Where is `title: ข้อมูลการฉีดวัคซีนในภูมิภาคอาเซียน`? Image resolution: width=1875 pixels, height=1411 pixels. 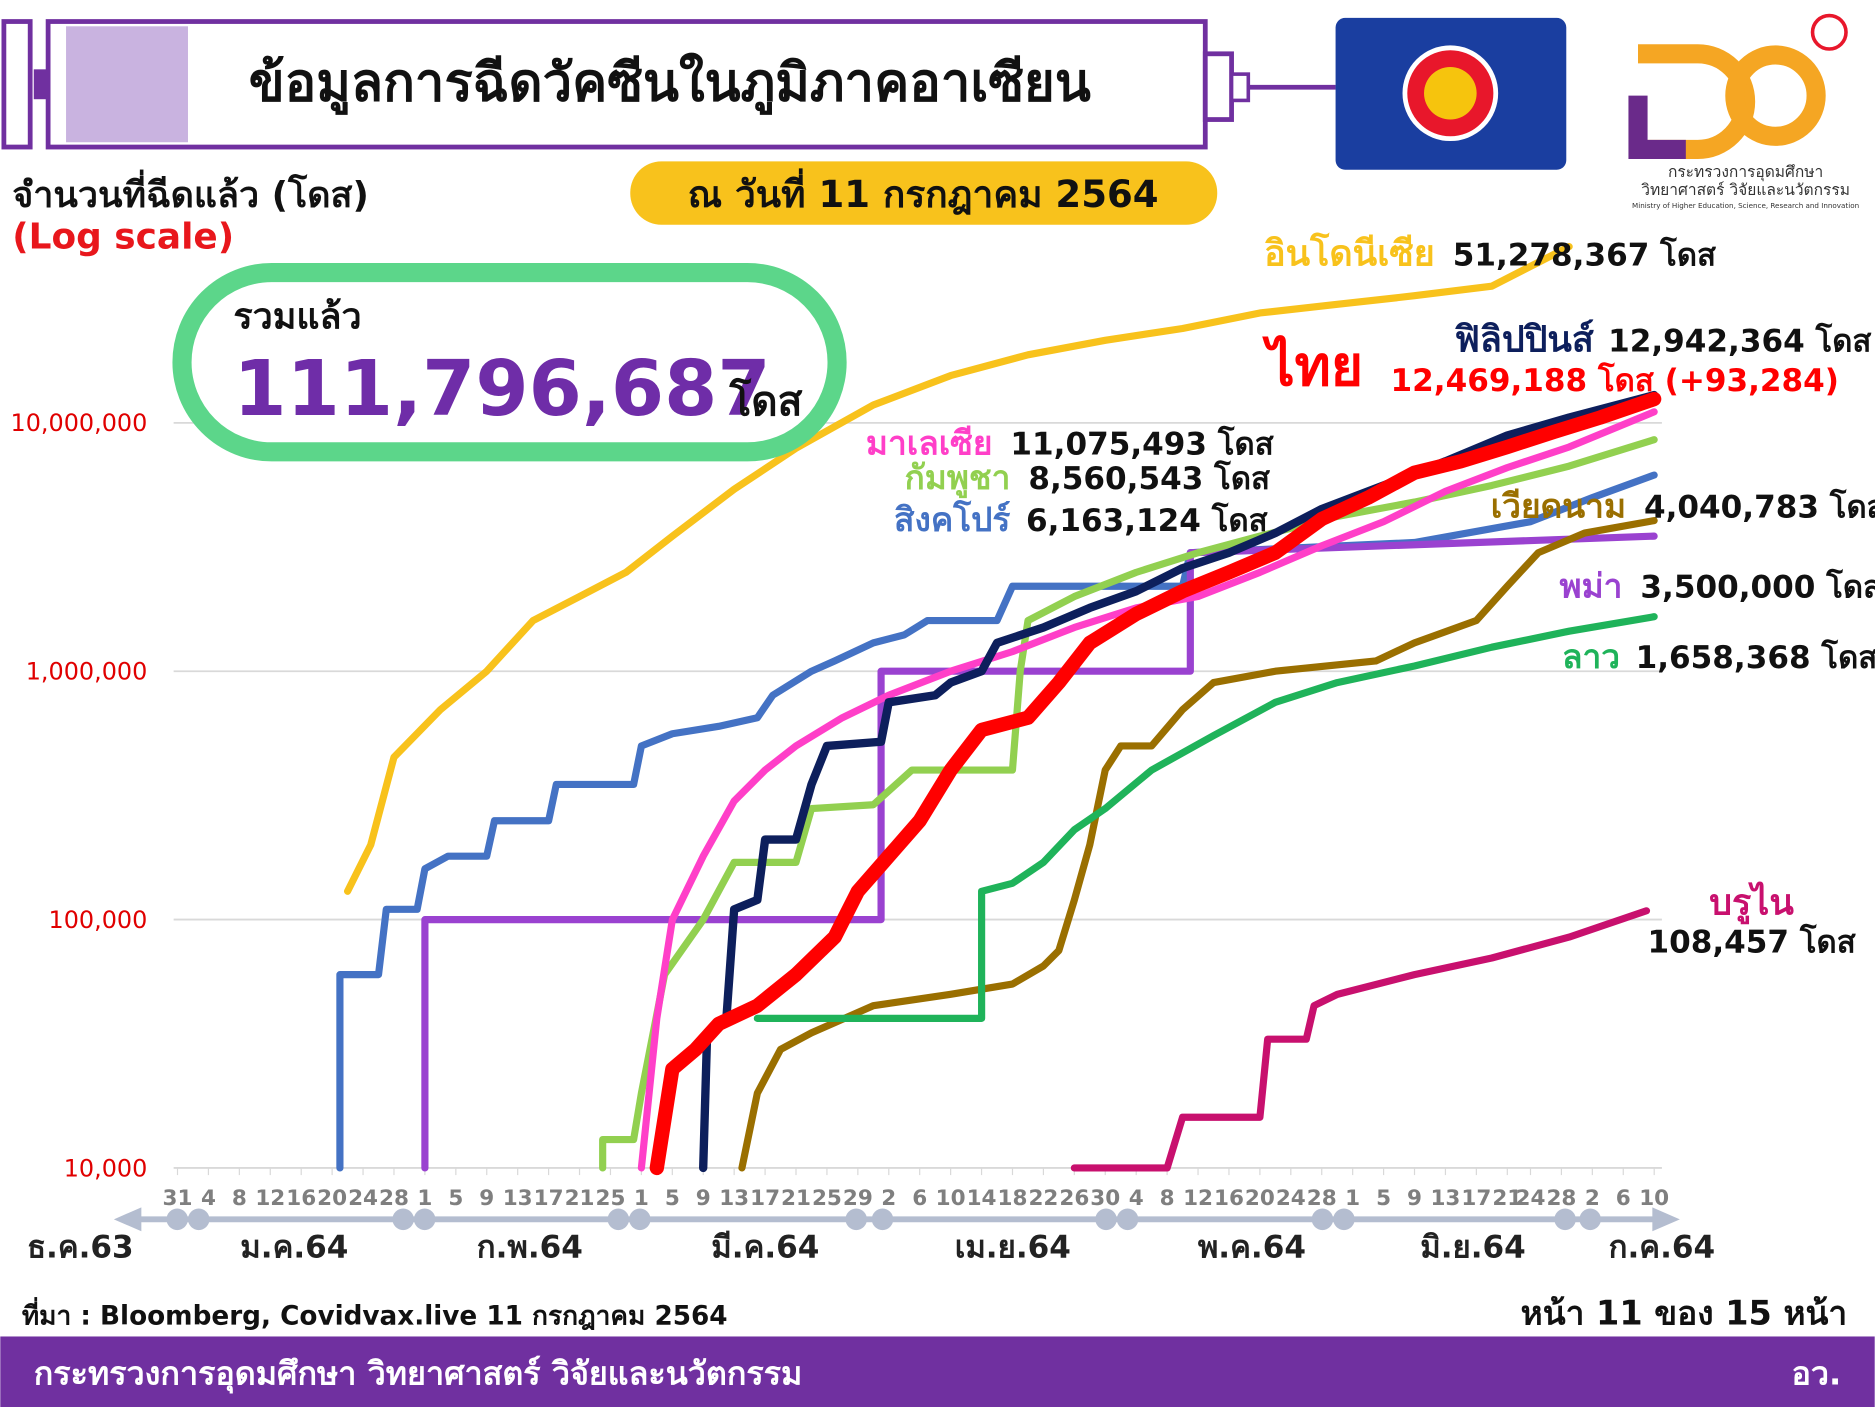
title: ข้อมูลการฉีดวัคซีนในภูมิภาคอาเซียน is located at coordinates (670, 83).